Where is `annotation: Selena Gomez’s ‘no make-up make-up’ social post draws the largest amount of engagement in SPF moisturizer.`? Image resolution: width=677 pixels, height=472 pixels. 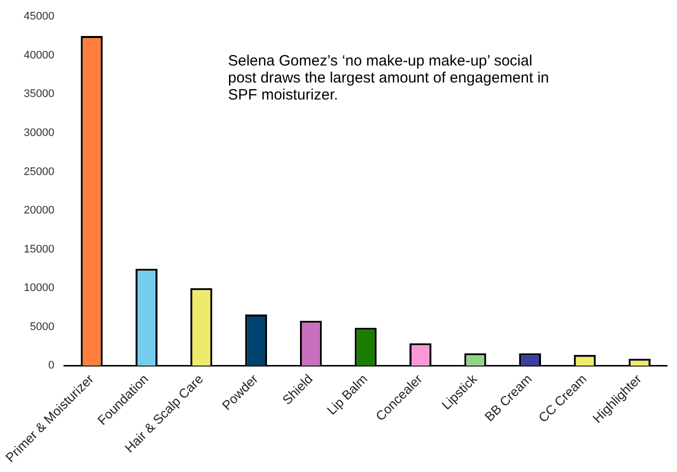
annotation: Selena Gomez’s ‘no make-up make-up’ social post draws the largest amount of engagement in SPF moisturizer. is located at coordinates (389, 78).